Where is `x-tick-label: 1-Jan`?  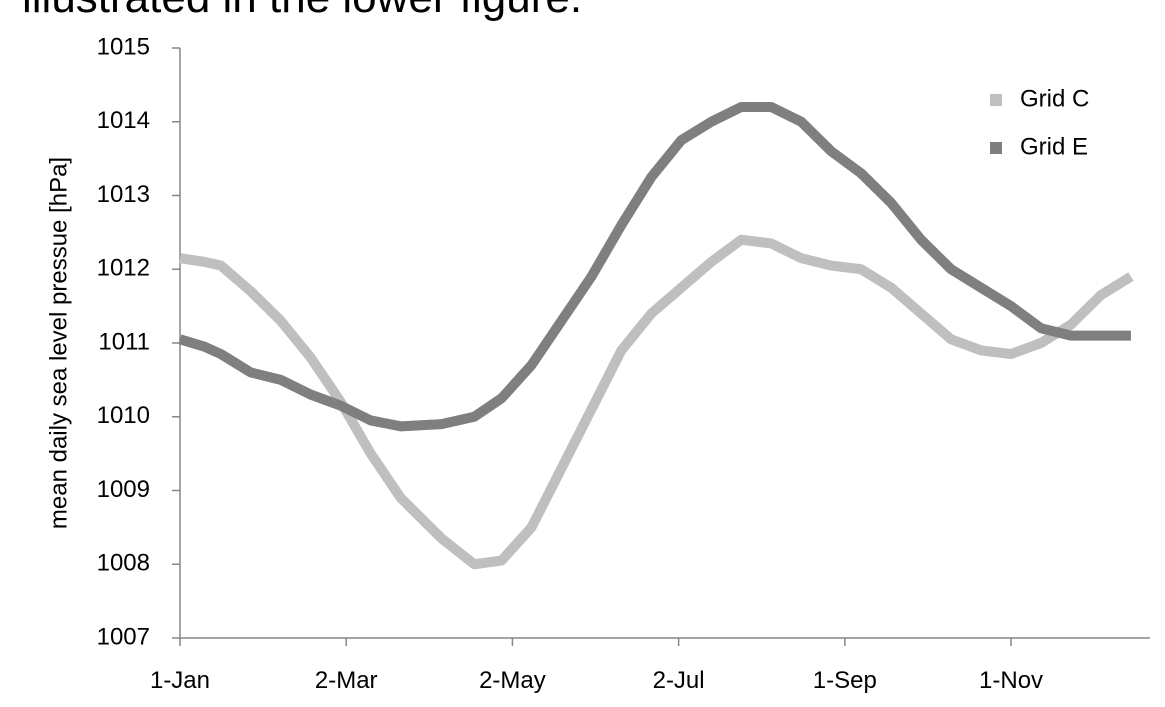
x-tick-label: 1-Jan is located at coordinates (180, 680).